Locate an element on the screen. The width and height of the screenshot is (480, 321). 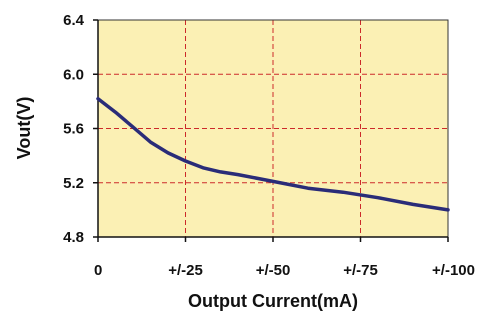
x-tick-labels: 0 +/-25 +/-50 +/-75 +/-100 is located at coordinates (284, 270).